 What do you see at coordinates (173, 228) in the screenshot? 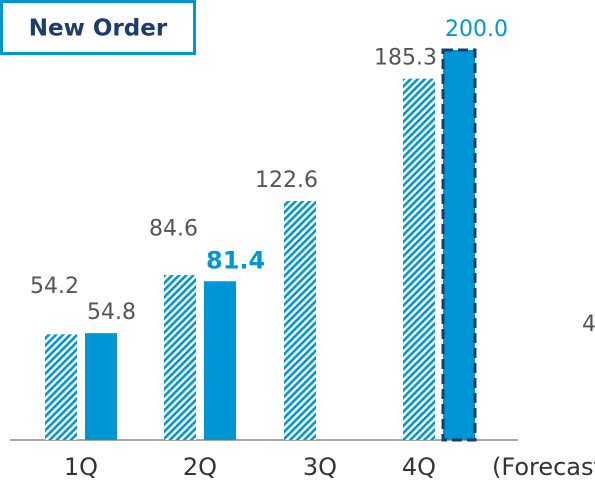
I see `value-label: 84.6` at bounding box center [173, 228].